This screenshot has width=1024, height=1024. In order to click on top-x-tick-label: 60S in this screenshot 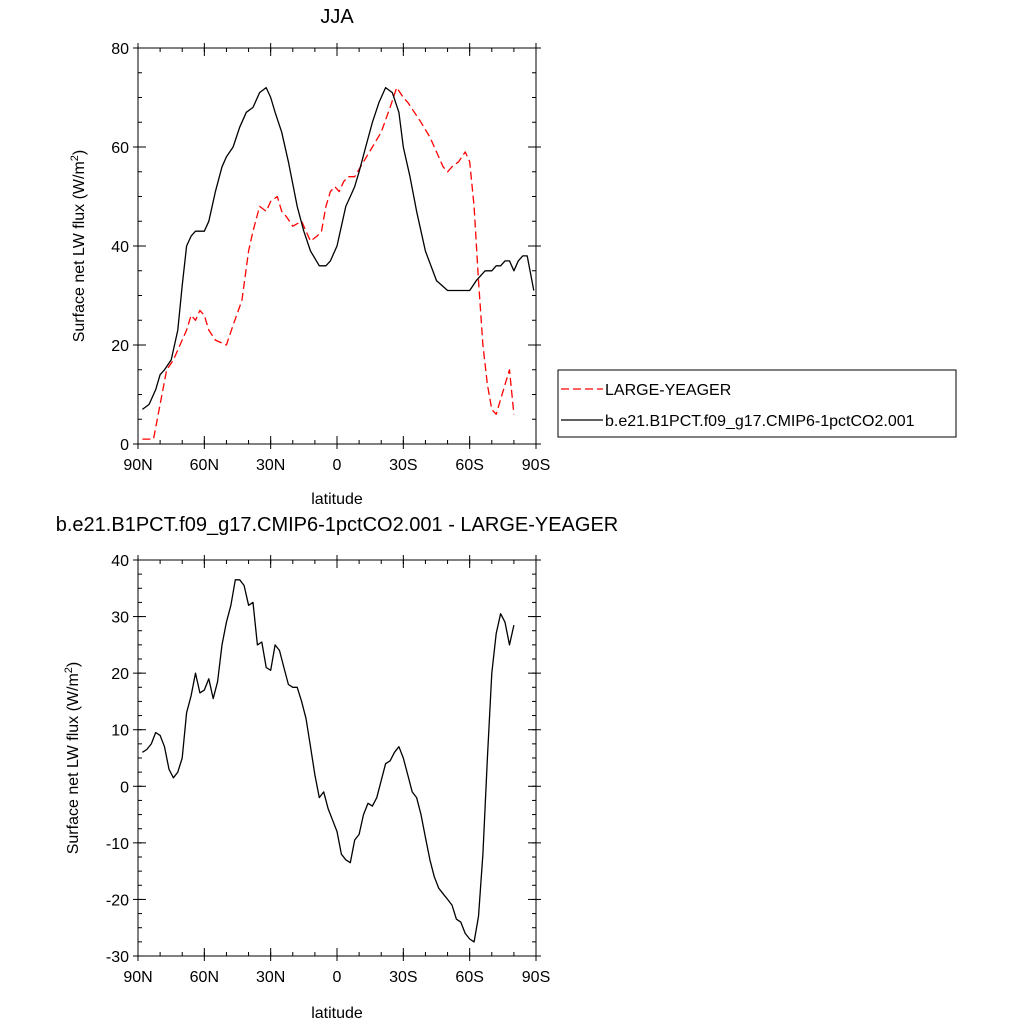, I will do `click(469, 465)`.